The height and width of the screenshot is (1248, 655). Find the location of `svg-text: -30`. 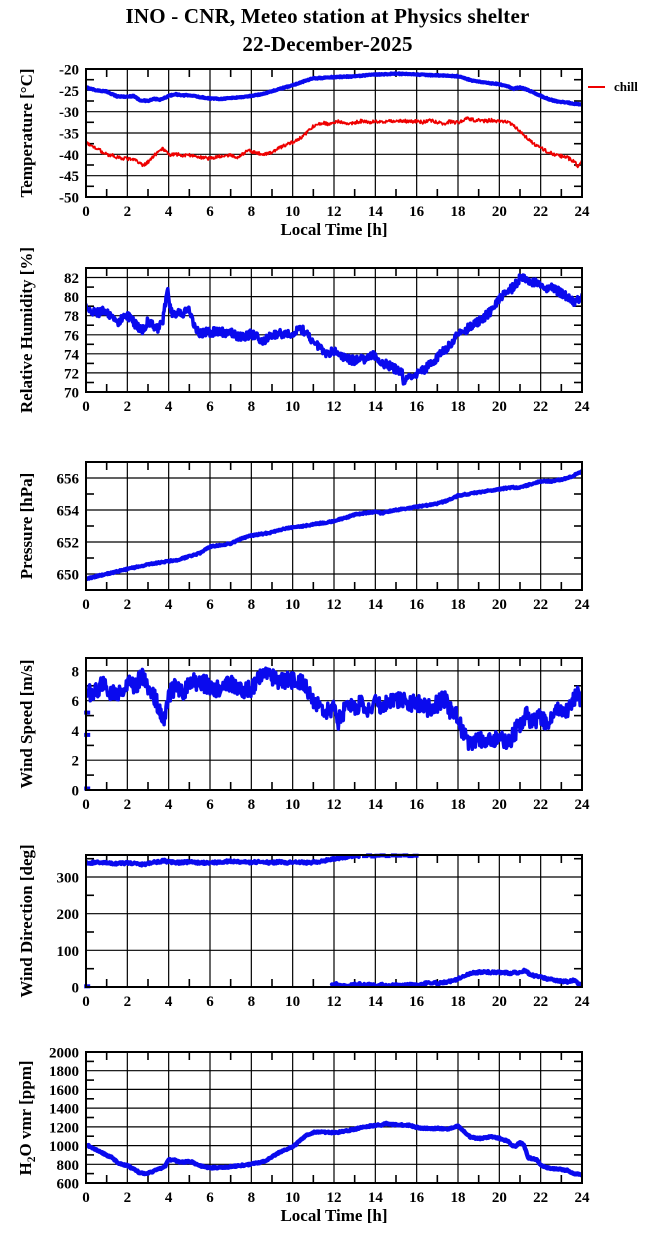

svg-text: -30 is located at coordinates (69, 113).